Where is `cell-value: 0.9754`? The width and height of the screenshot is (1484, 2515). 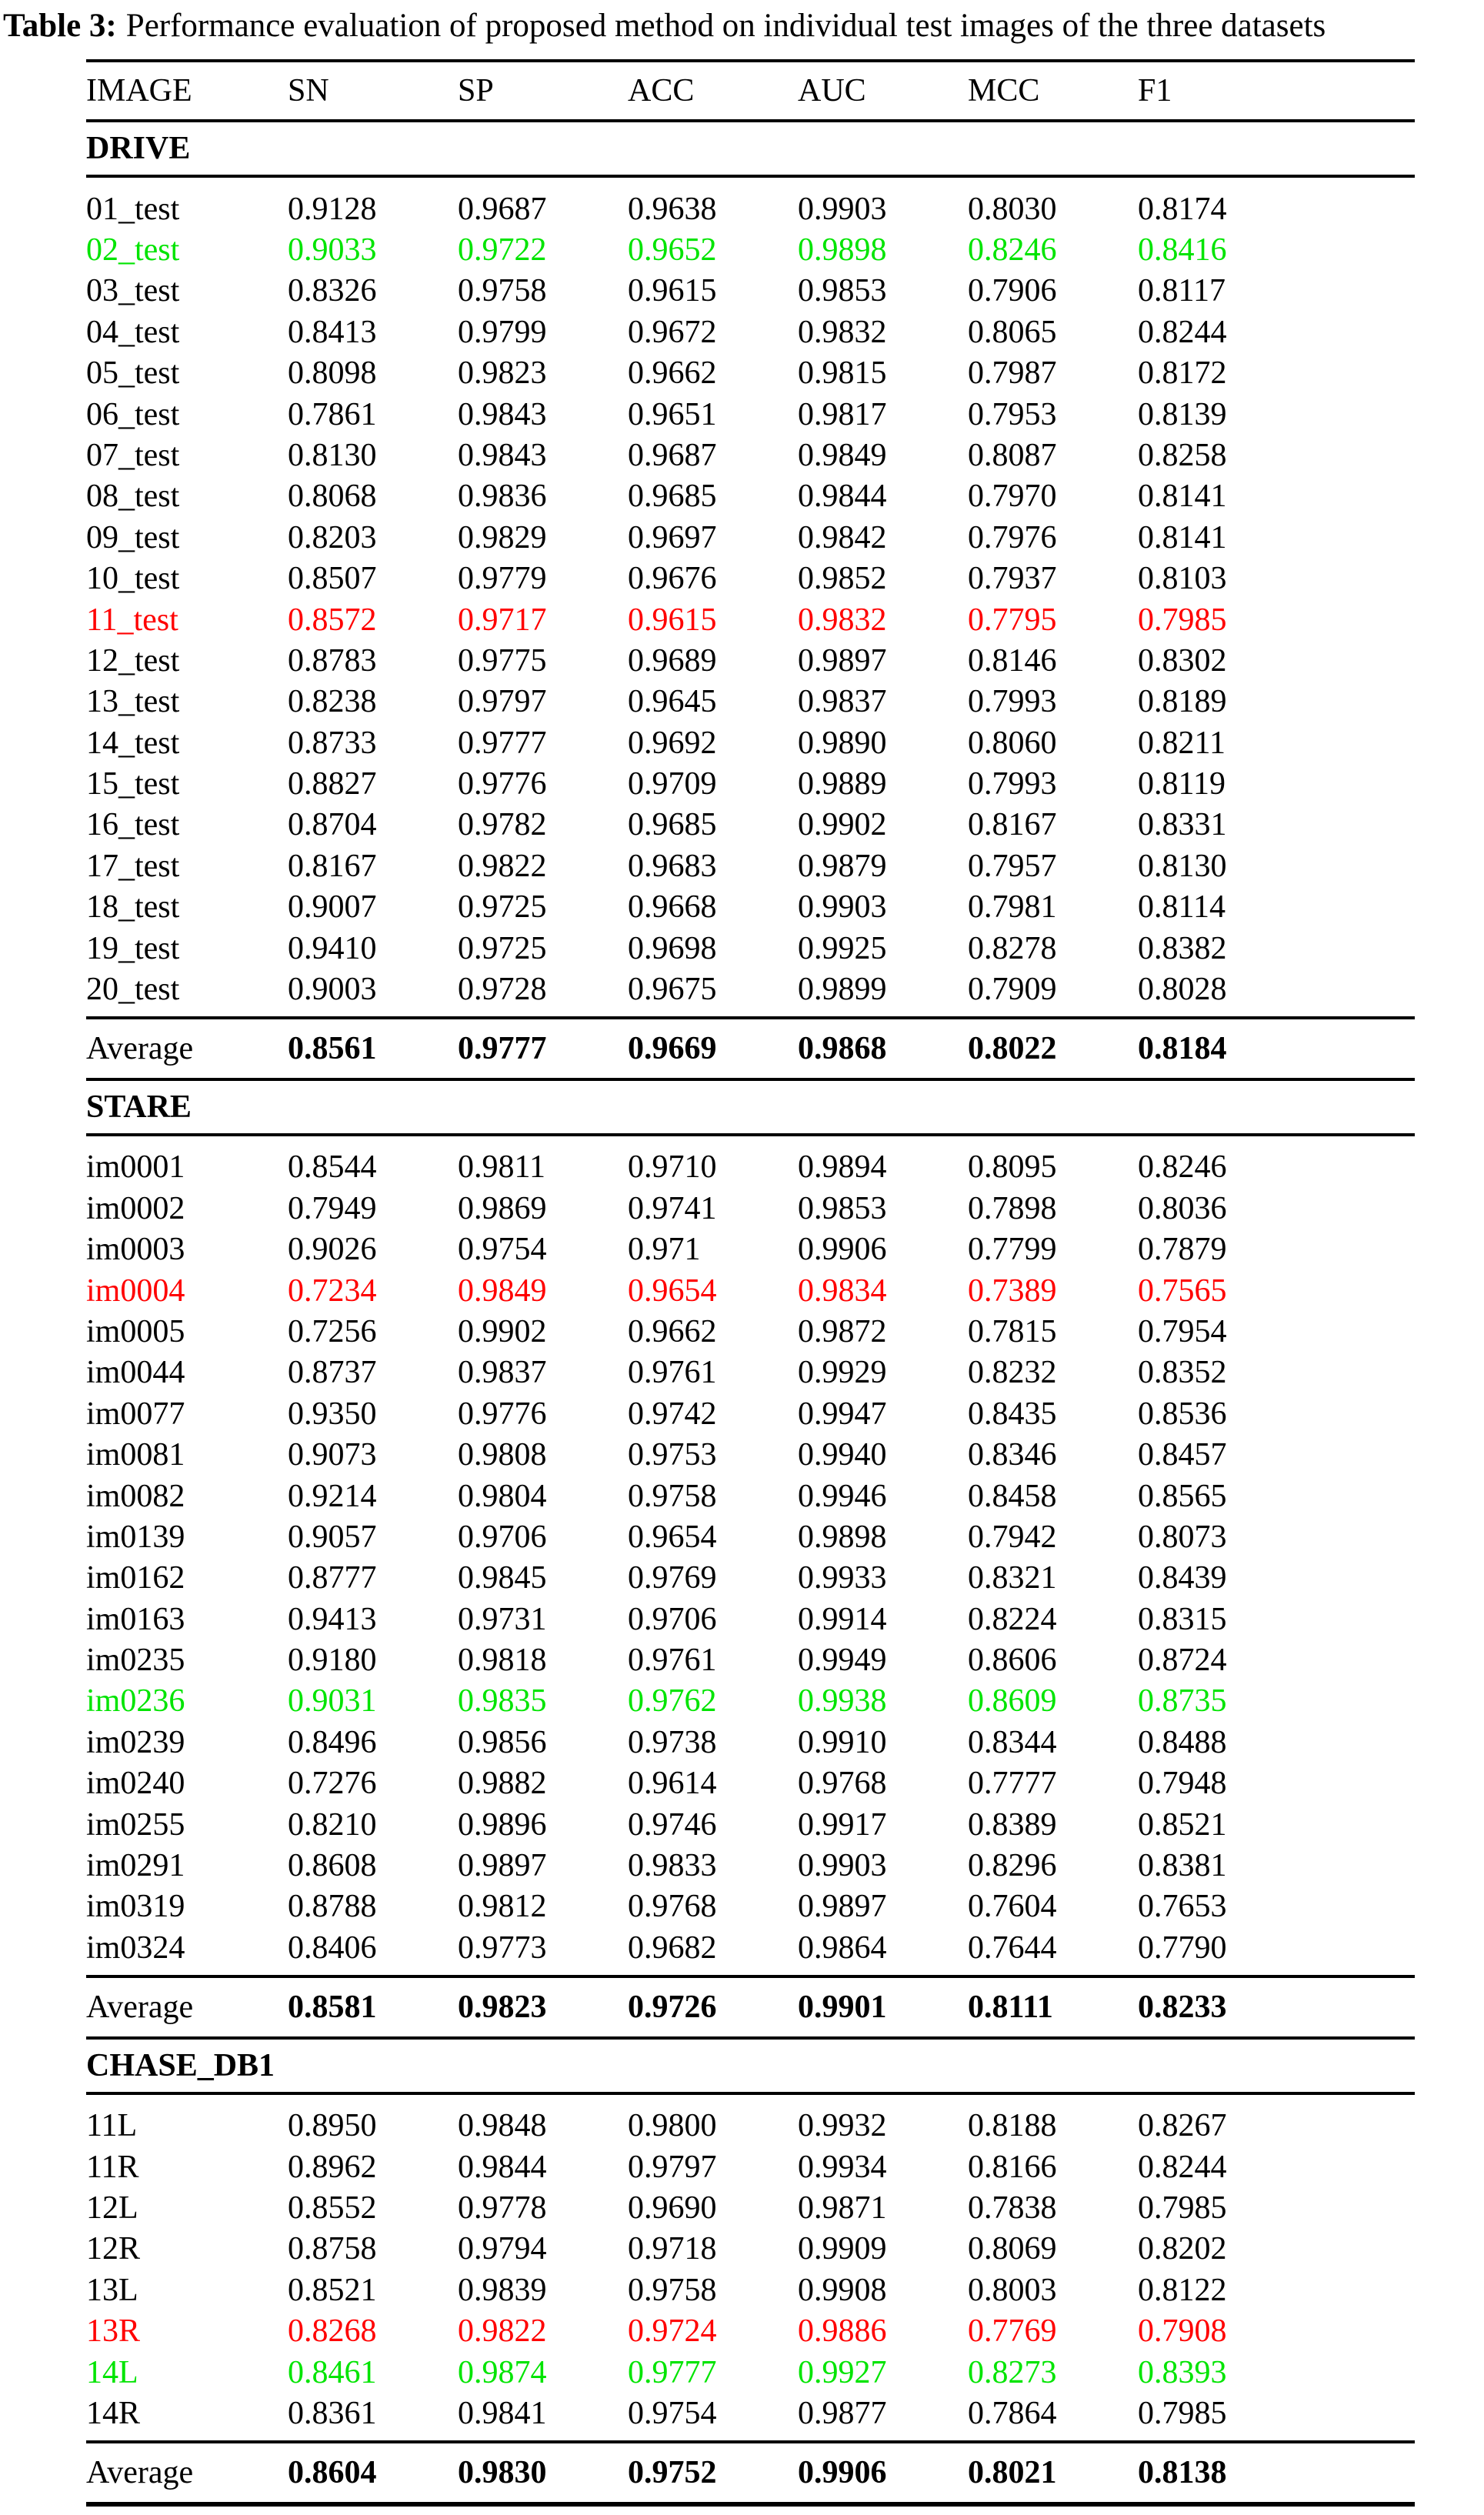 cell-value: 0.9754 is located at coordinates (673, 2413).